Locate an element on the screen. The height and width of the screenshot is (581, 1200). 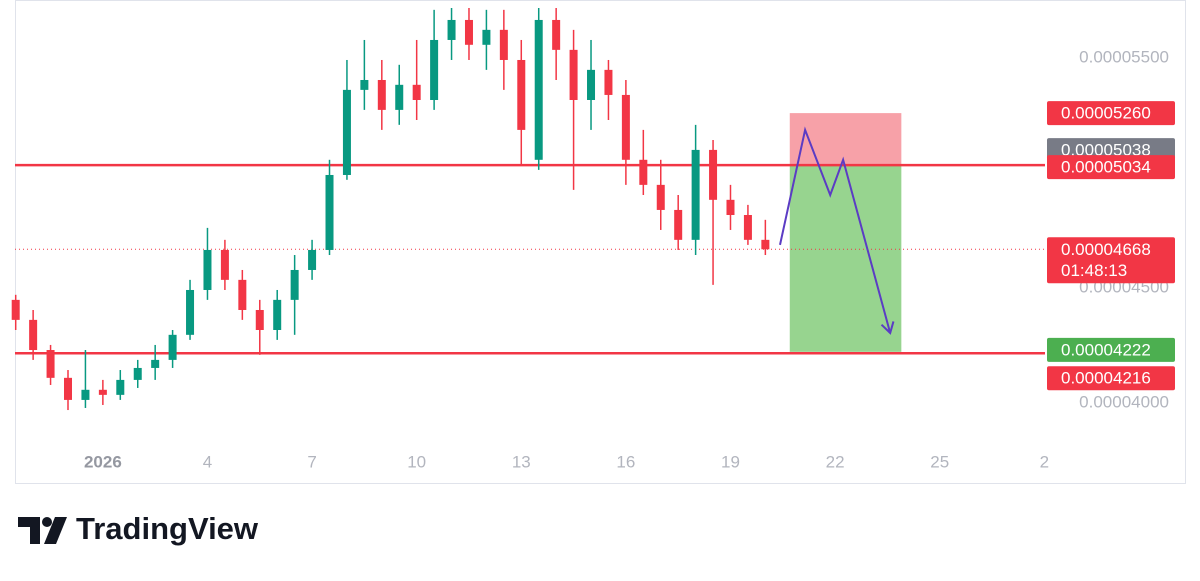
x-tick-label: 2 is located at coordinates (1044, 461).